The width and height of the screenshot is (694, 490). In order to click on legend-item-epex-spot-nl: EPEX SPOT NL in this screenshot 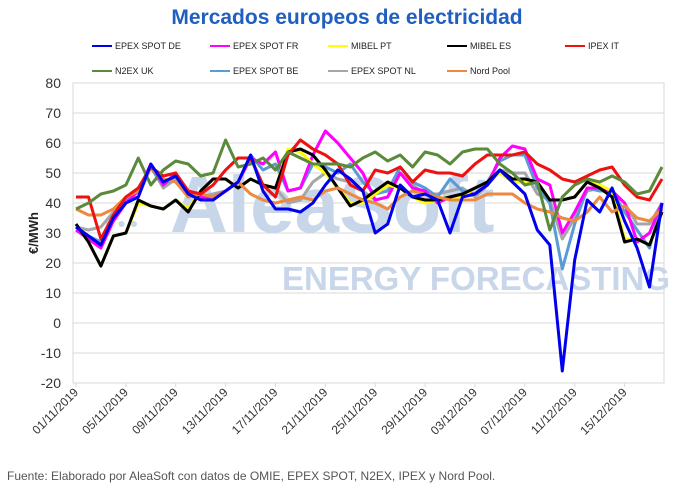, I will do `click(372, 71)`.